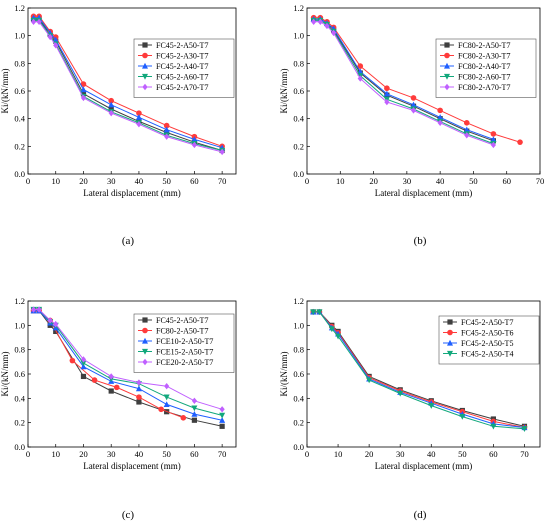  What do you see at coordinates (182, 87) in the screenshot?
I see `legend-entry: FC45-2-A70-T7` at bounding box center [182, 87].